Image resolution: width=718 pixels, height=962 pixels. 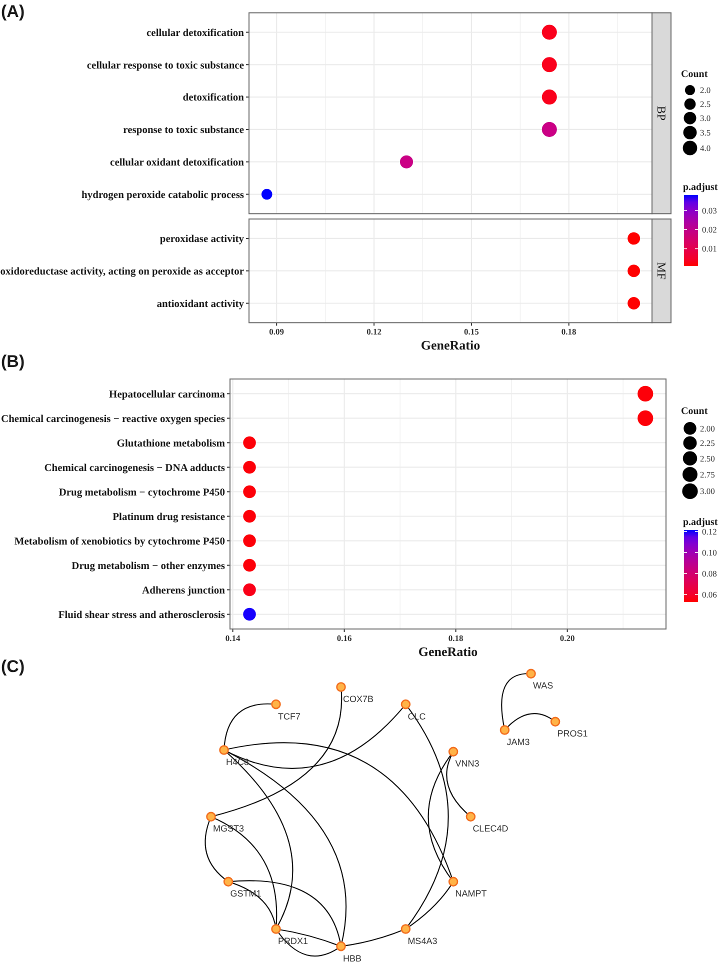 I want to click on legend-label: 3.0, so click(x=705, y=118).